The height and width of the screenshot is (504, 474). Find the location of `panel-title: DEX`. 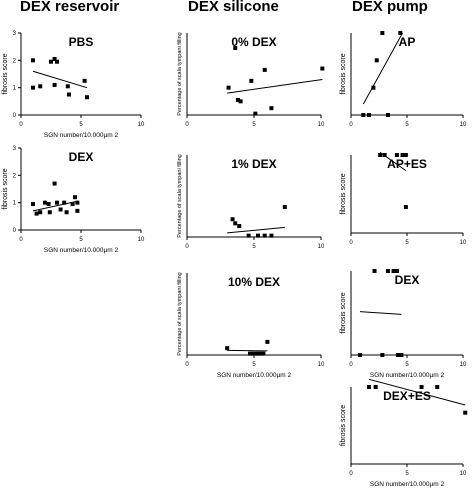

panel-title: DEX is located at coordinates (81, 157).